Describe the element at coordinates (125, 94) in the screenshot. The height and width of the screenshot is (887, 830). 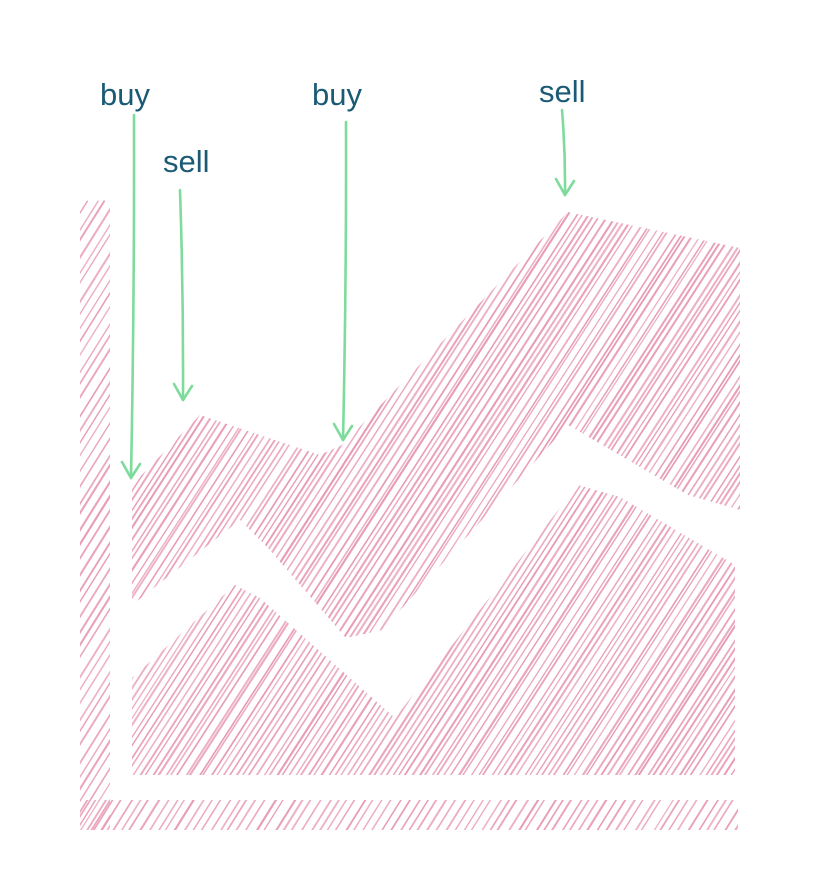
I see `annotation-label-buy-1: buy` at that location.